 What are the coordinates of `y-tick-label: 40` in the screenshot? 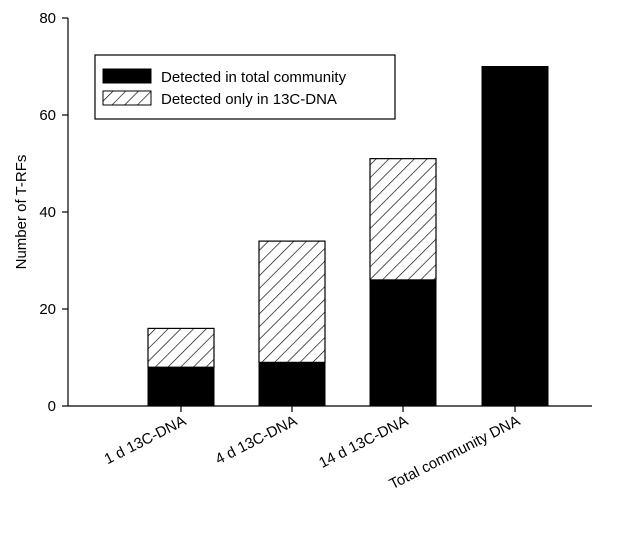 It's located at (47, 212).